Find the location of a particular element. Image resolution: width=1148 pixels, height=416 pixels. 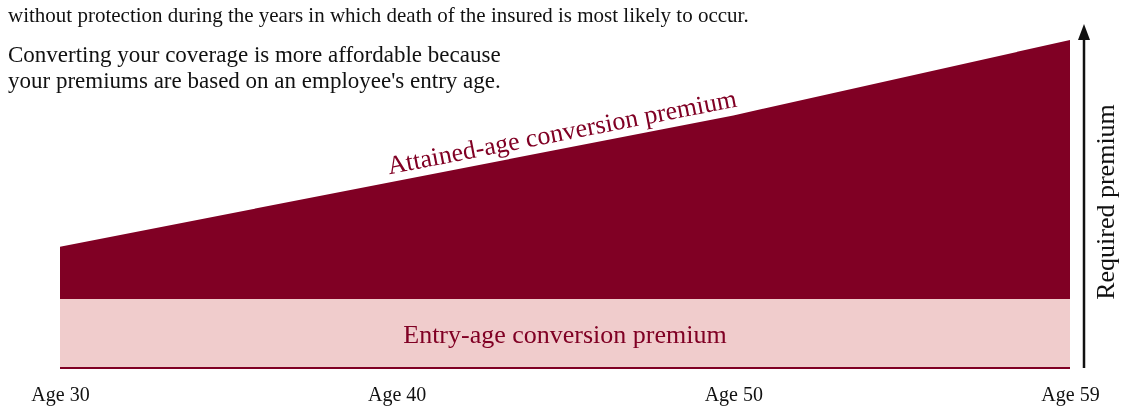

text: without protection during the years in which death of the insured is most likely to occur. is located at coordinates (378, 15).